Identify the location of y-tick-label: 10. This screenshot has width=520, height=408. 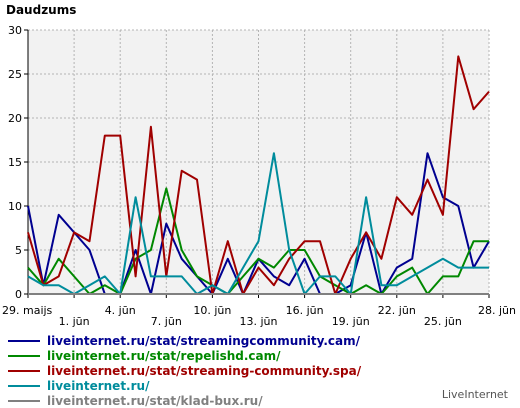
(15, 206).